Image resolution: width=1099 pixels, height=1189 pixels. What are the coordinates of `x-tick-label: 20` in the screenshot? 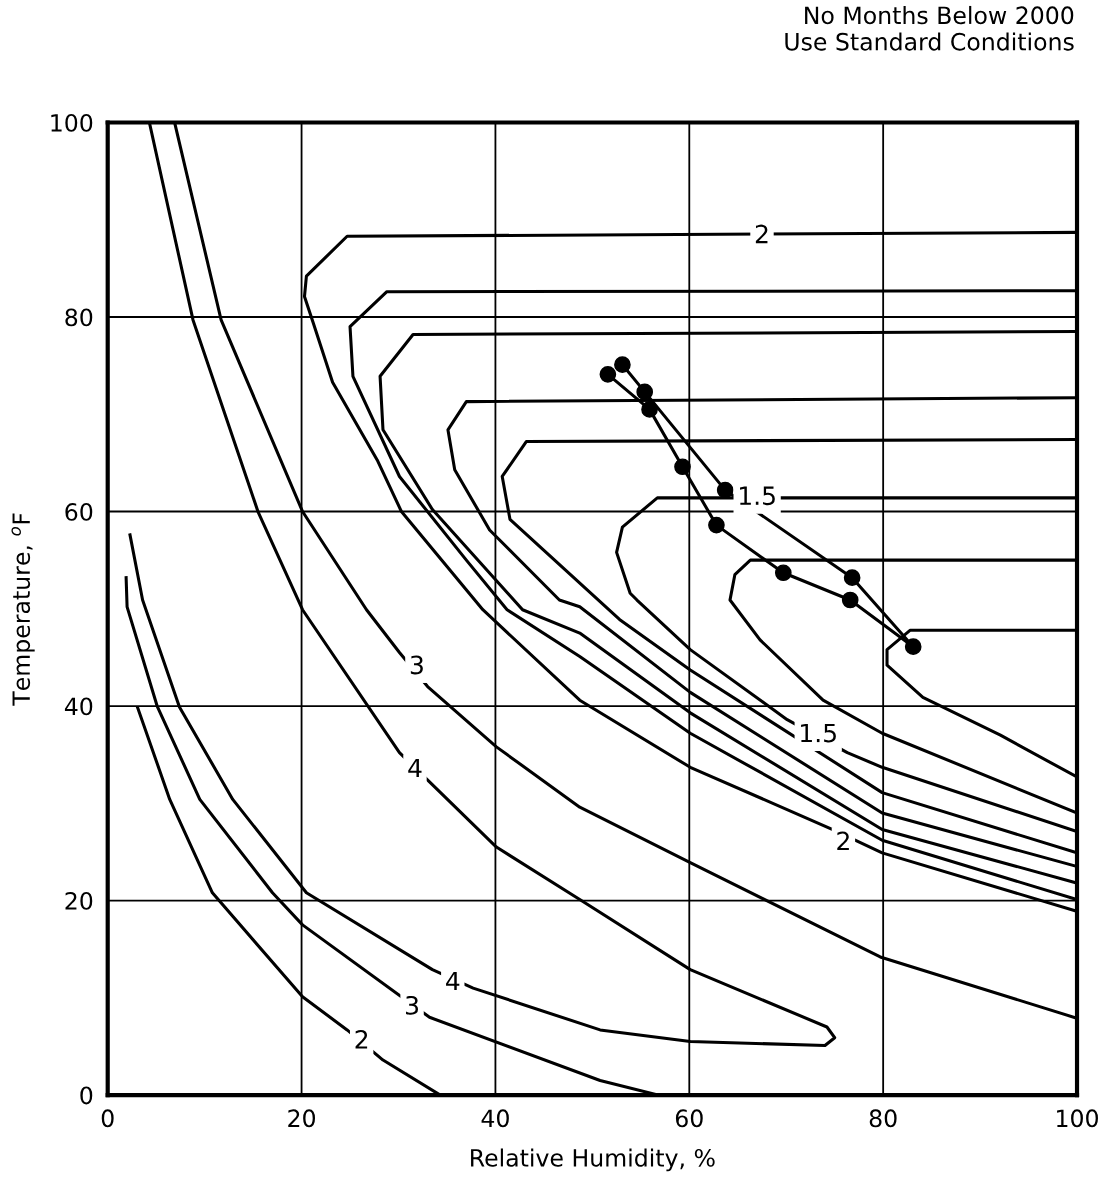 It's located at (302, 1118).